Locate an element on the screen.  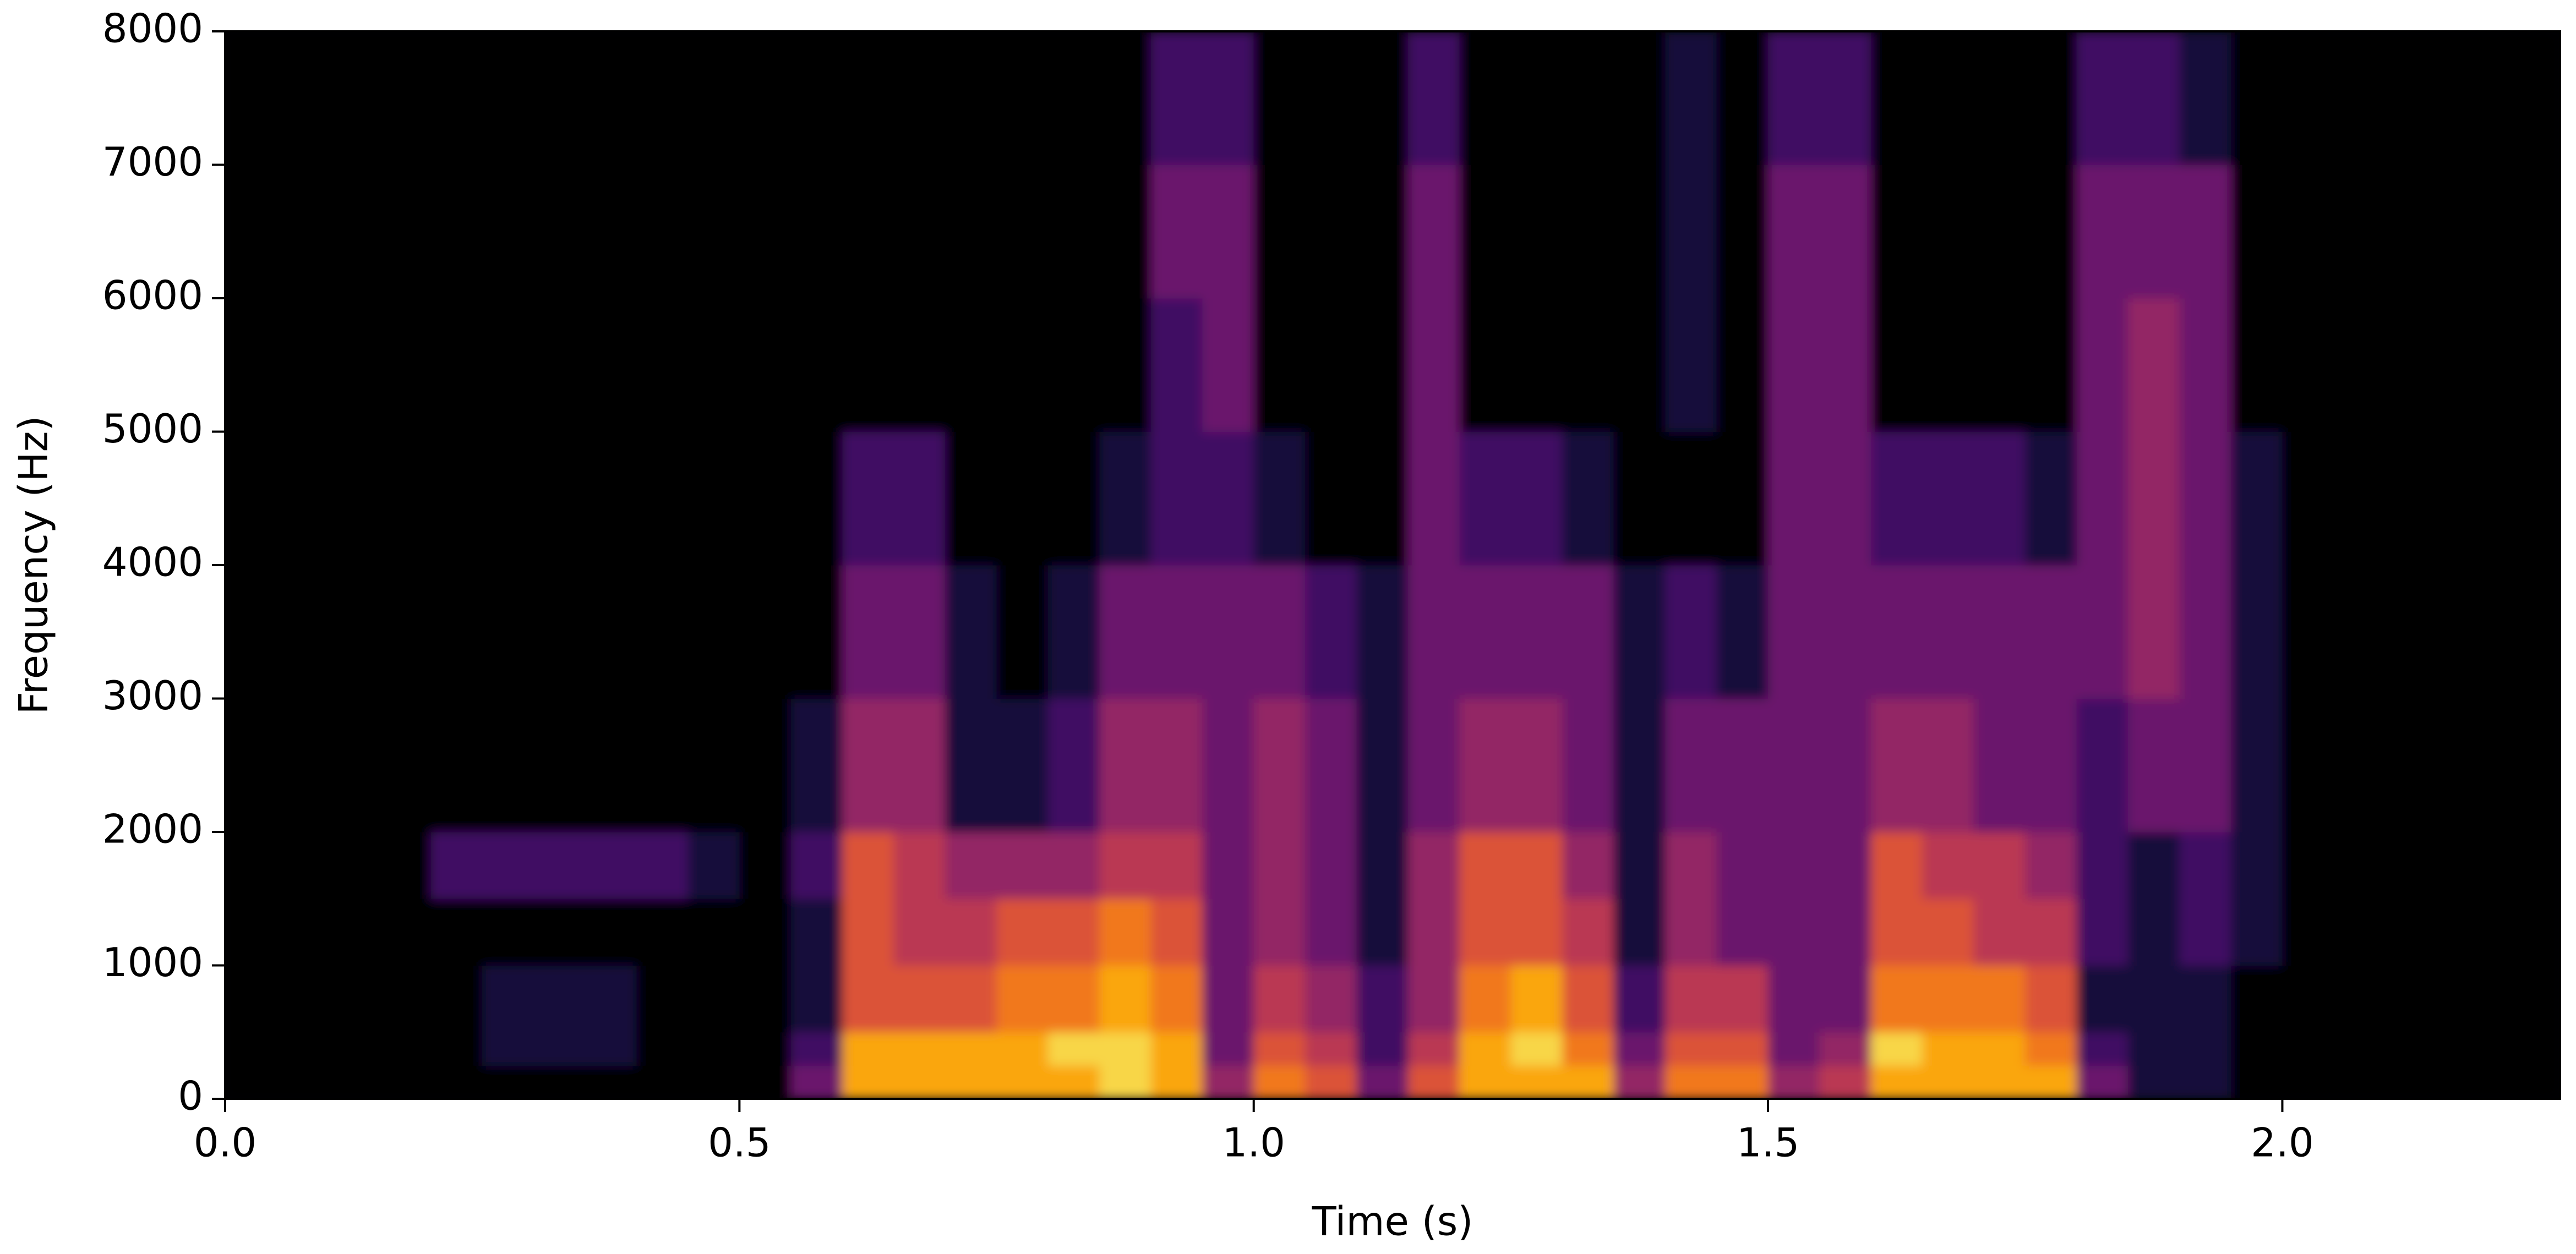
y-tick-label: 8000 is located at coordinates (153, 29).